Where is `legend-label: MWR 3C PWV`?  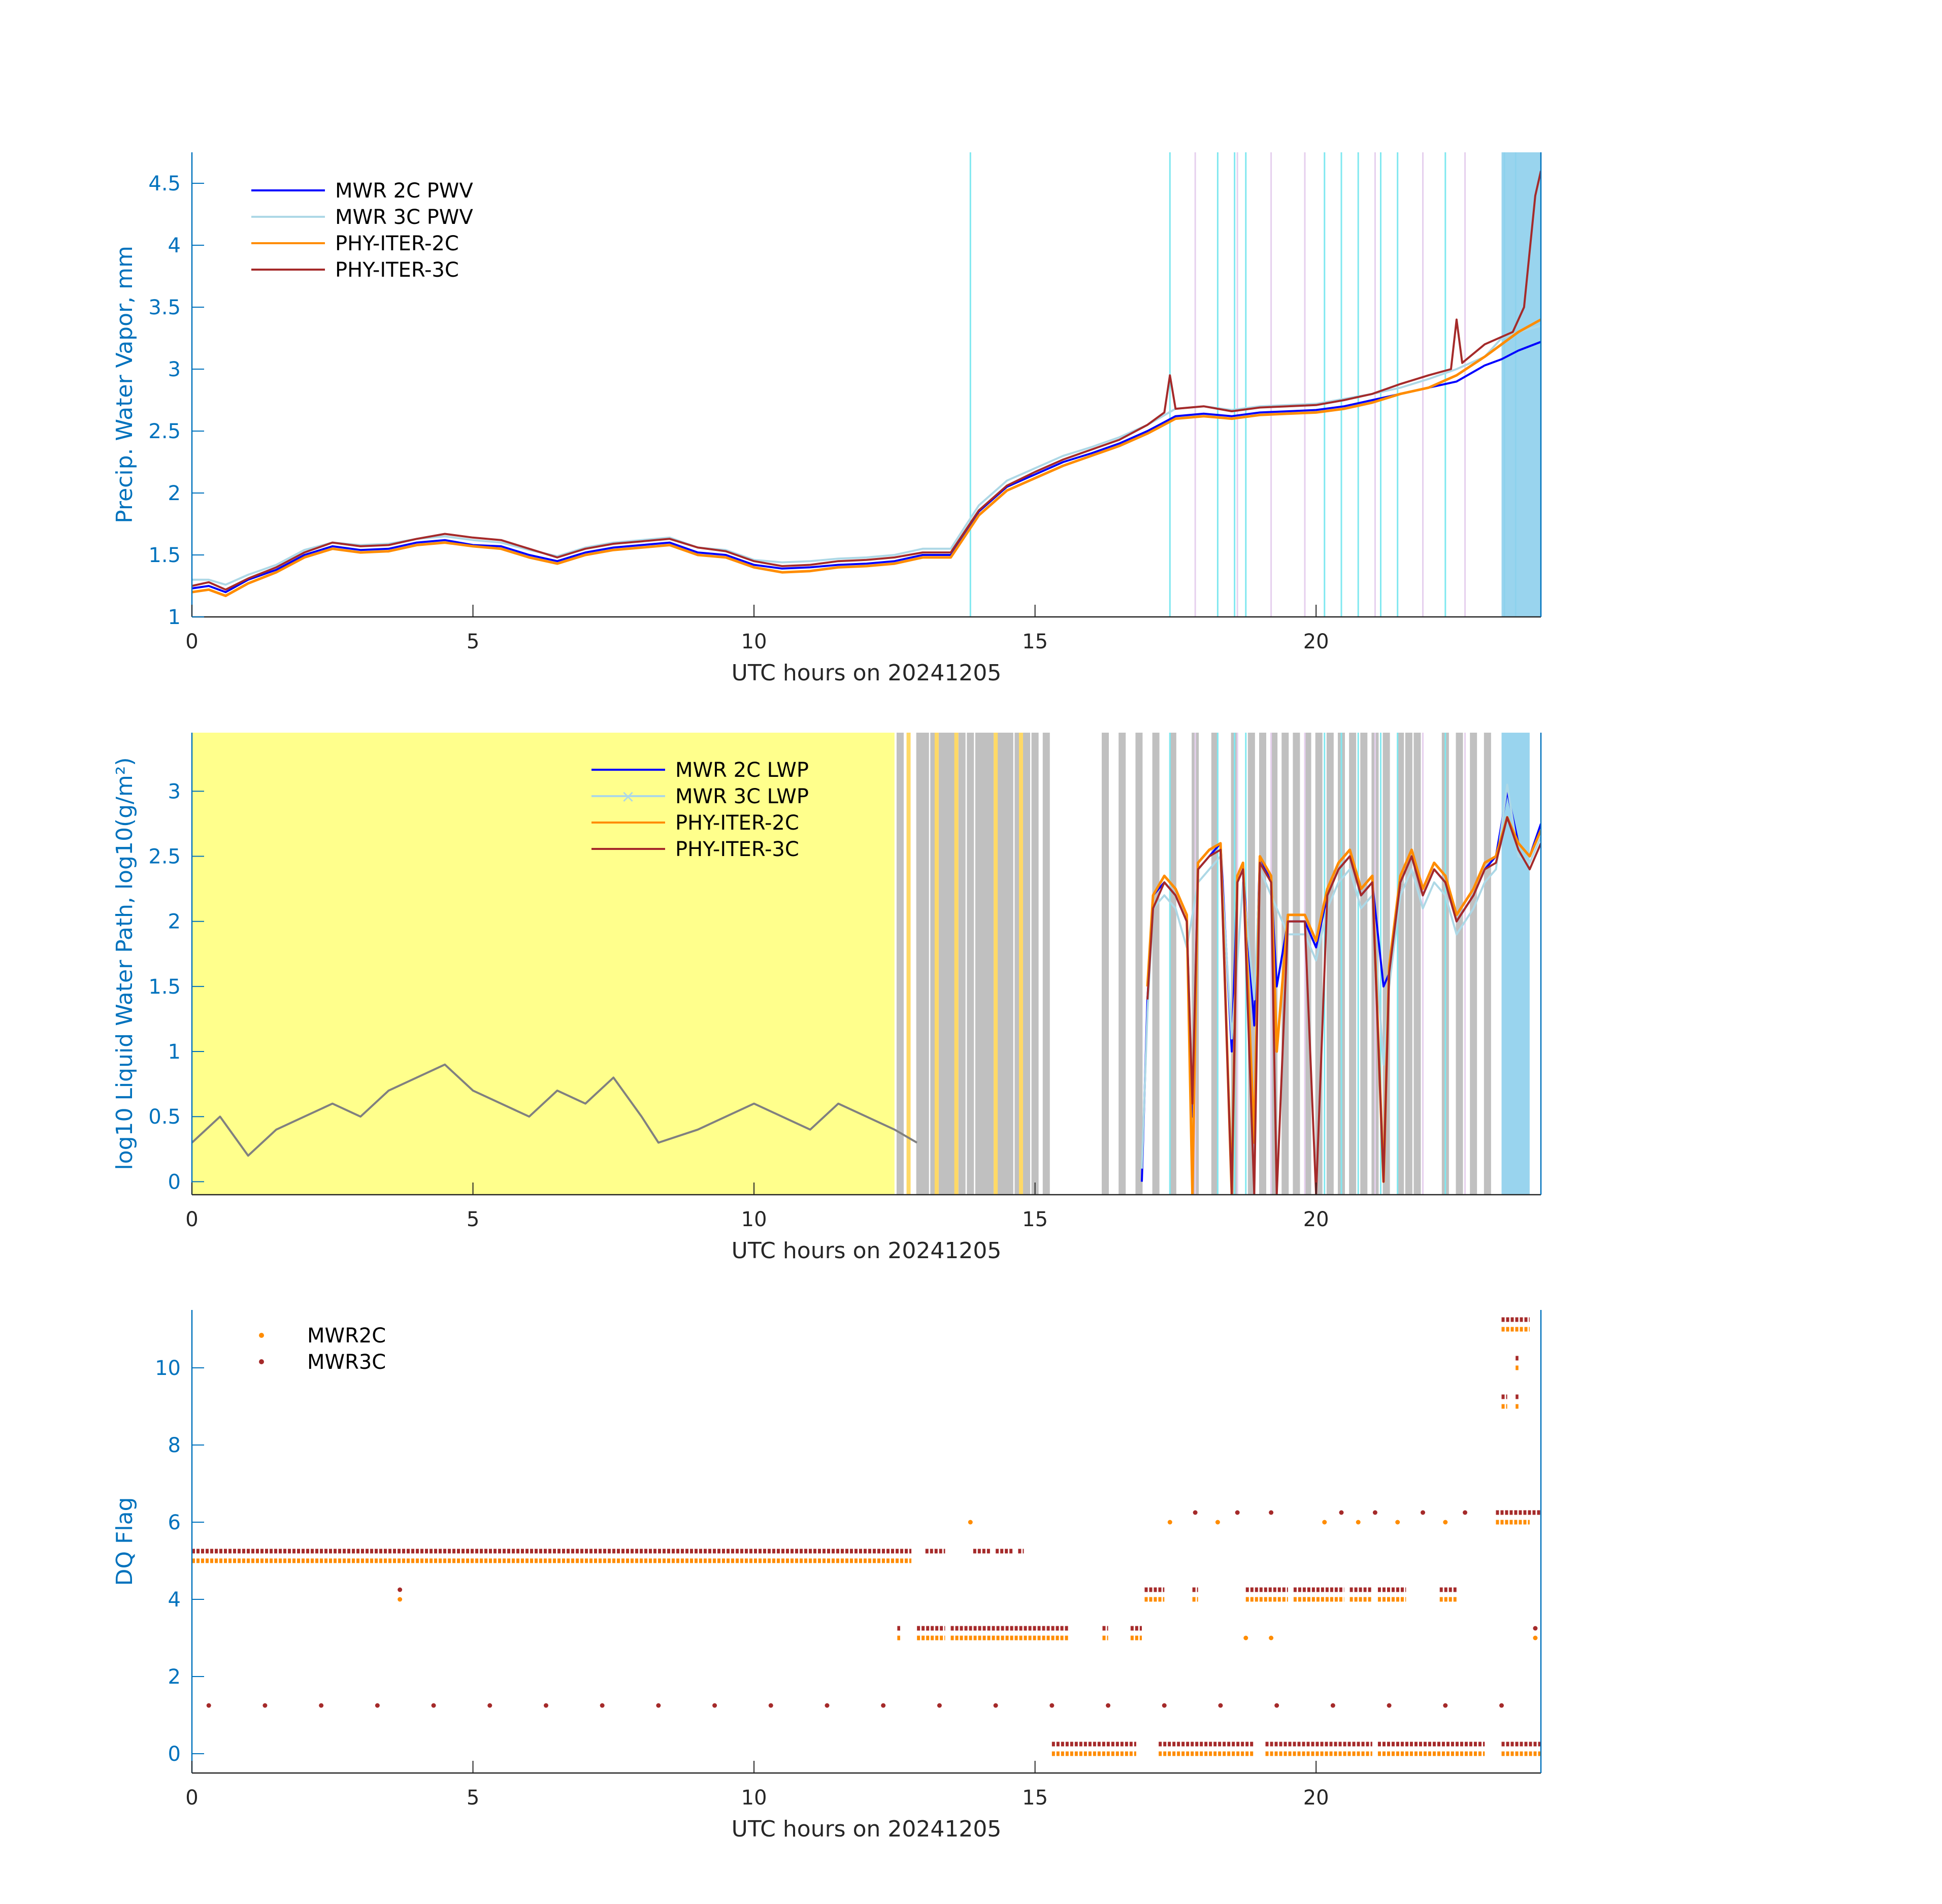 legend-label: MWR 3C PWV is located at coordinates (404, 218).